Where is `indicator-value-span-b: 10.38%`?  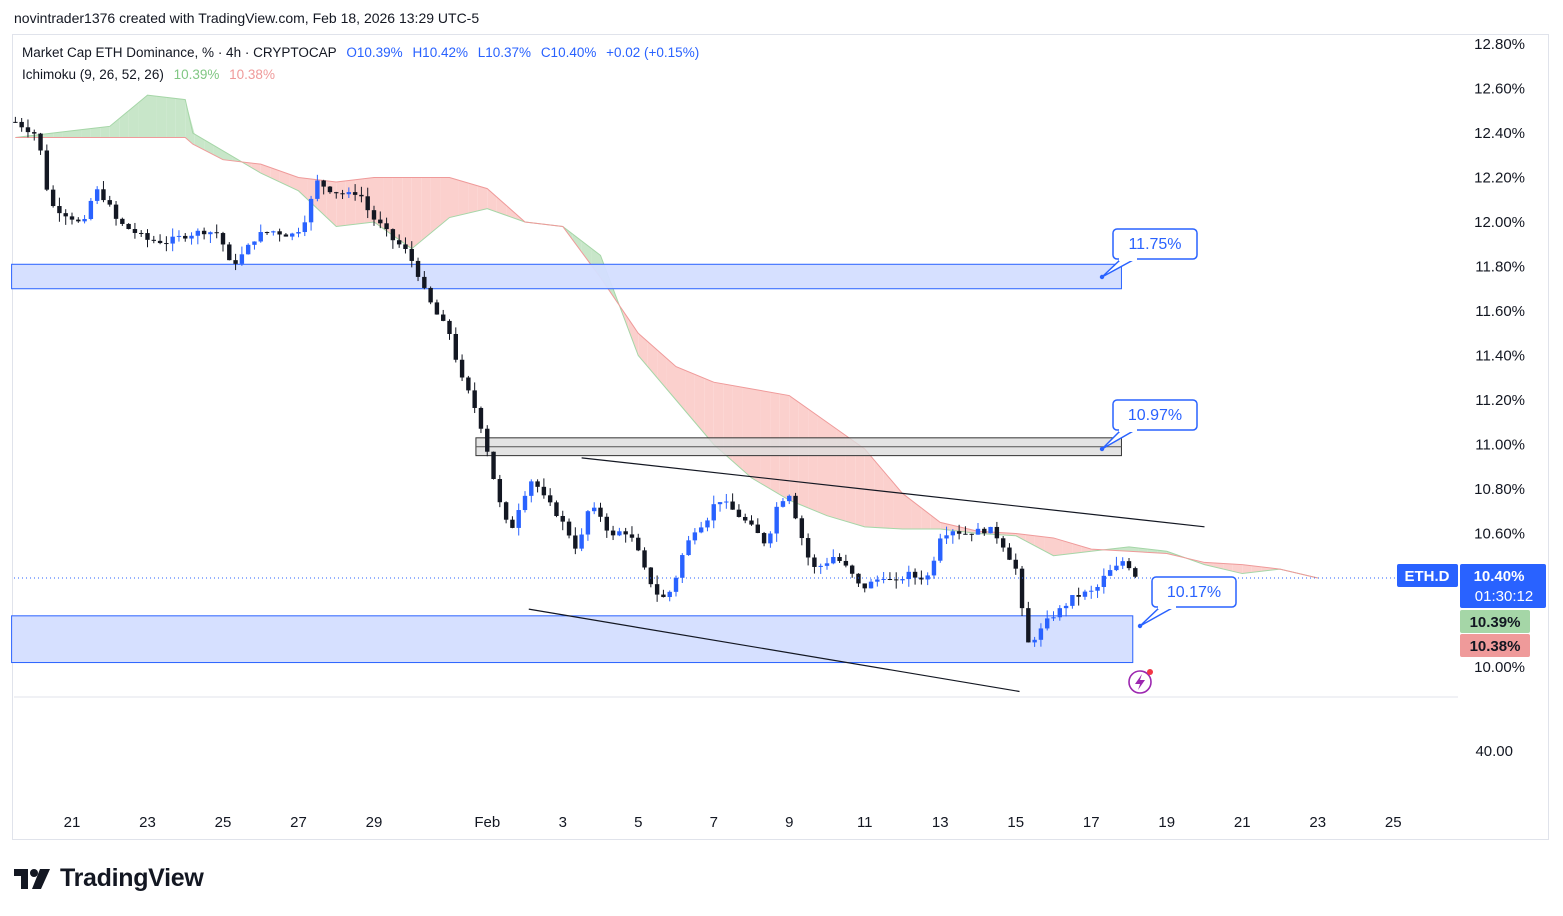 indicator-value-span-b: 10.38% is located at coordinates (252, 74).